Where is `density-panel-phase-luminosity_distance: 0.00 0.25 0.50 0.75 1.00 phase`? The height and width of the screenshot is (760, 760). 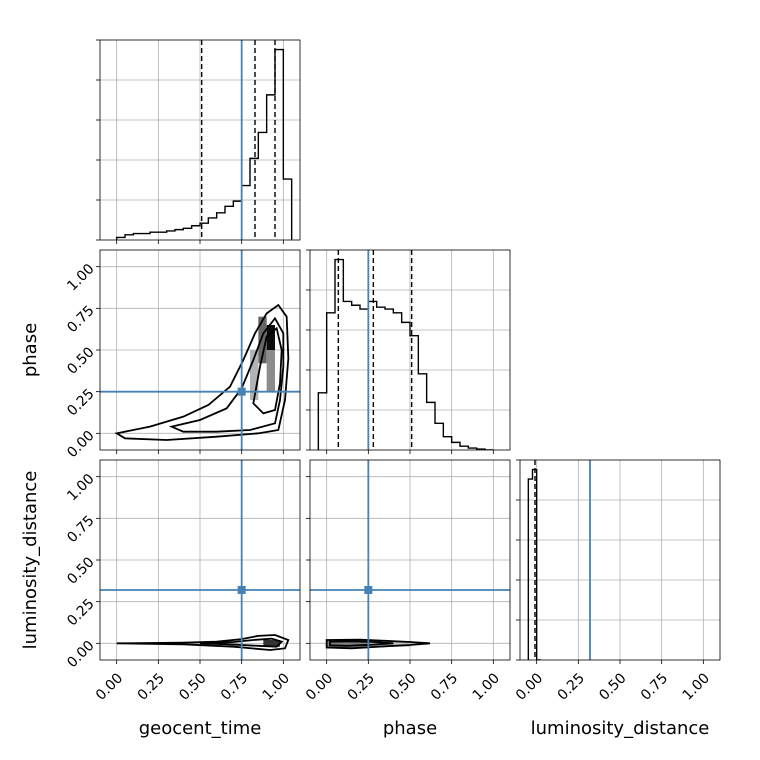 density-panel-phase-luminosity_distance: 0.00 0.25 0.50 0.75 1.00 phase is located at coordinates (407, 599).